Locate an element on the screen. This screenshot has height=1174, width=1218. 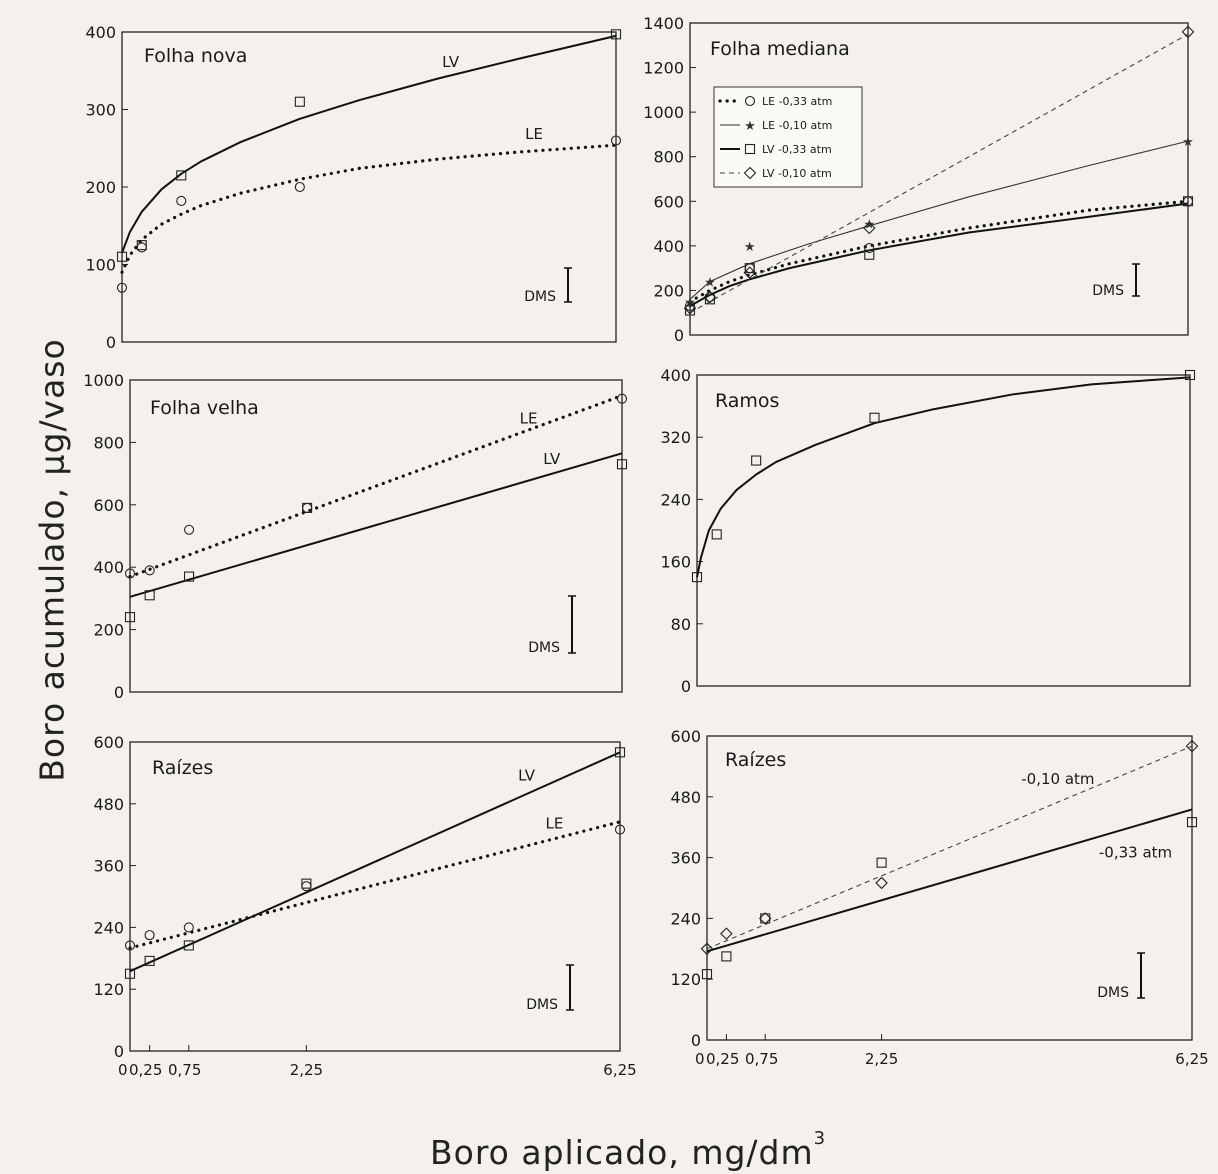
plot-frame is located at coordinates (939, 179).